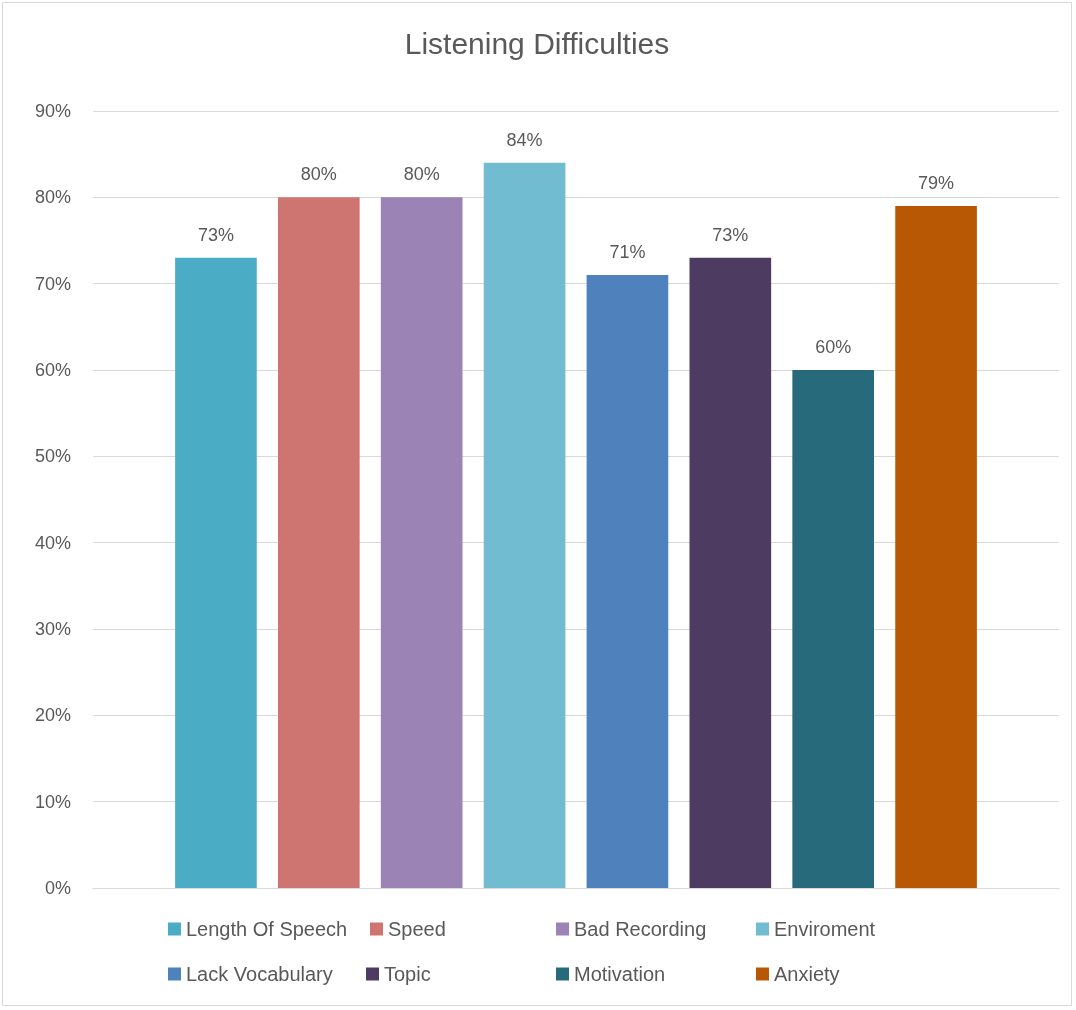  Describe the element at coordinates (52, 715) in the screenshot. I see `y-tick-label: 20%` at that location.